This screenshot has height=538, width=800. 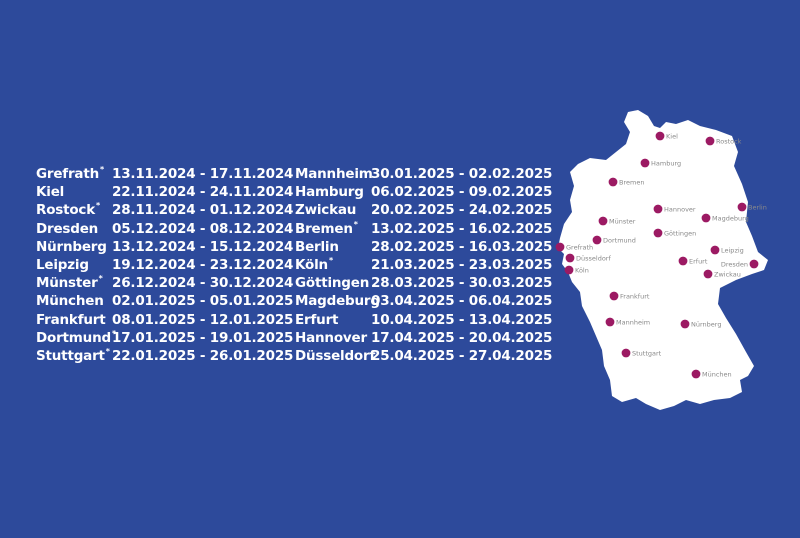 I want to click on date-range: 13.02.2025 - 16.02.2025, so click(x=462, y=228).